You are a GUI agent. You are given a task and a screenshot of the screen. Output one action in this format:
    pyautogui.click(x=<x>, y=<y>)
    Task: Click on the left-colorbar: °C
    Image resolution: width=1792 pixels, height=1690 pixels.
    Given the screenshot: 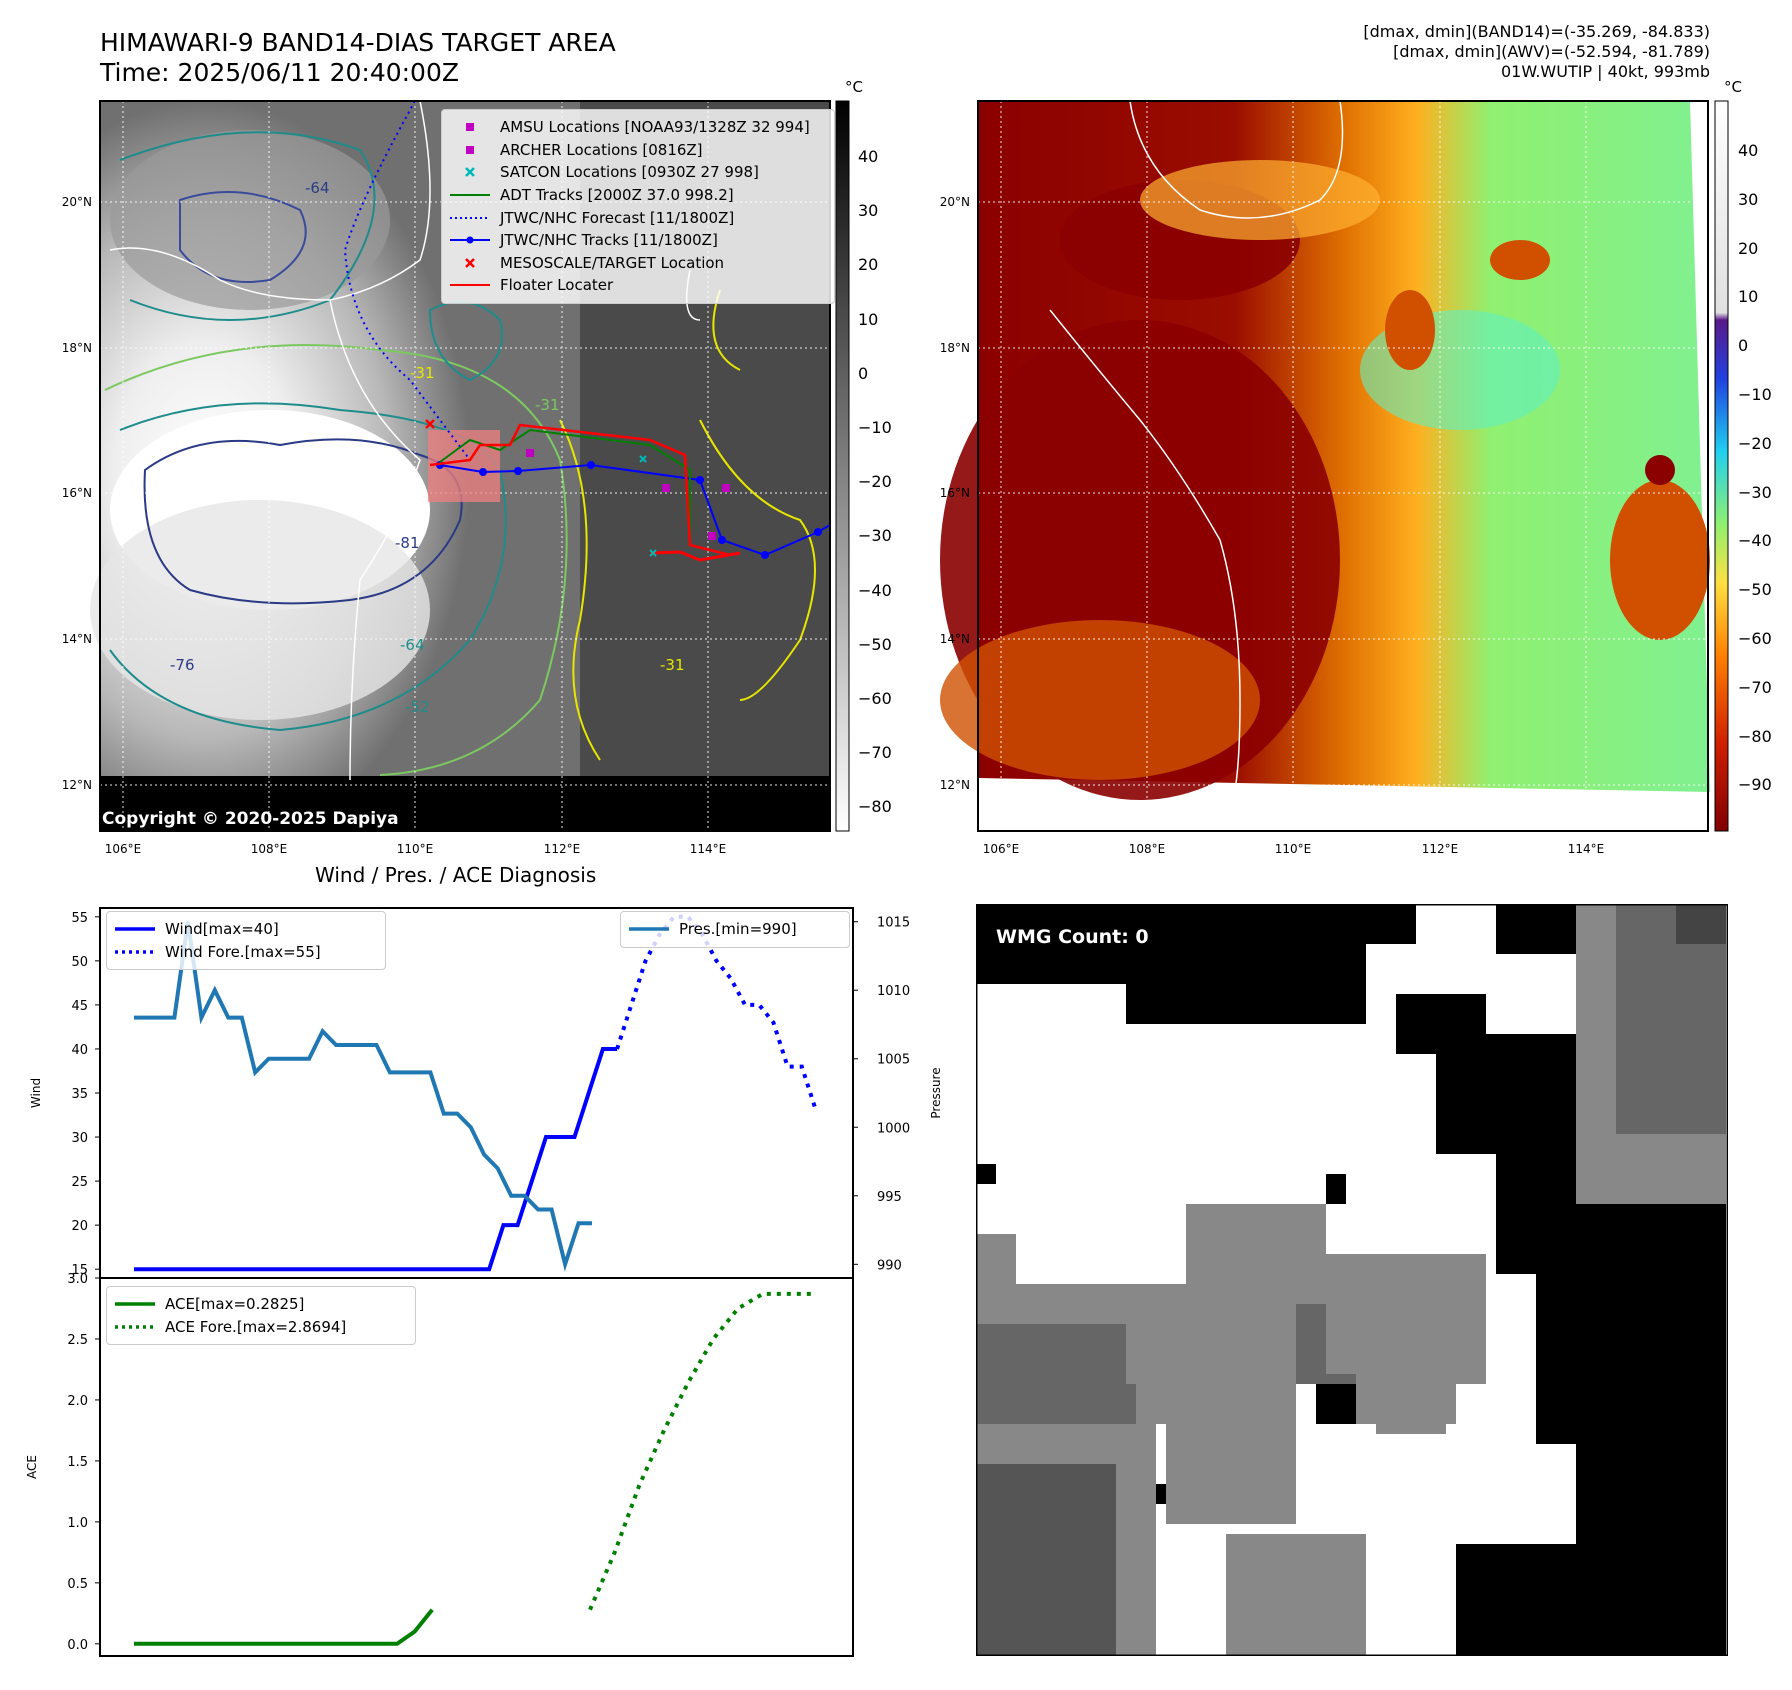 What is the action you would take?
    pyautogui.click(x=849, y=455)
    